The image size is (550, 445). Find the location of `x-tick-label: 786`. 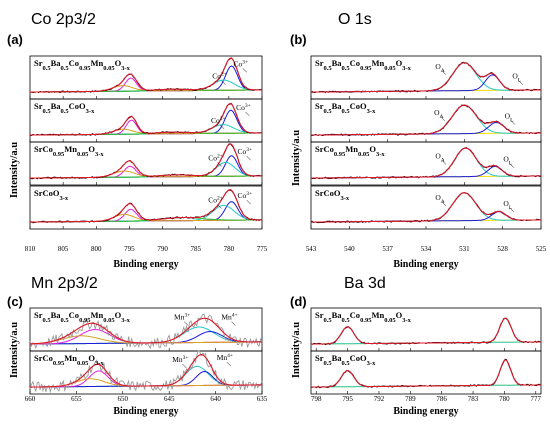

x-tick-label: 786 is located at coordinates (441, 399).